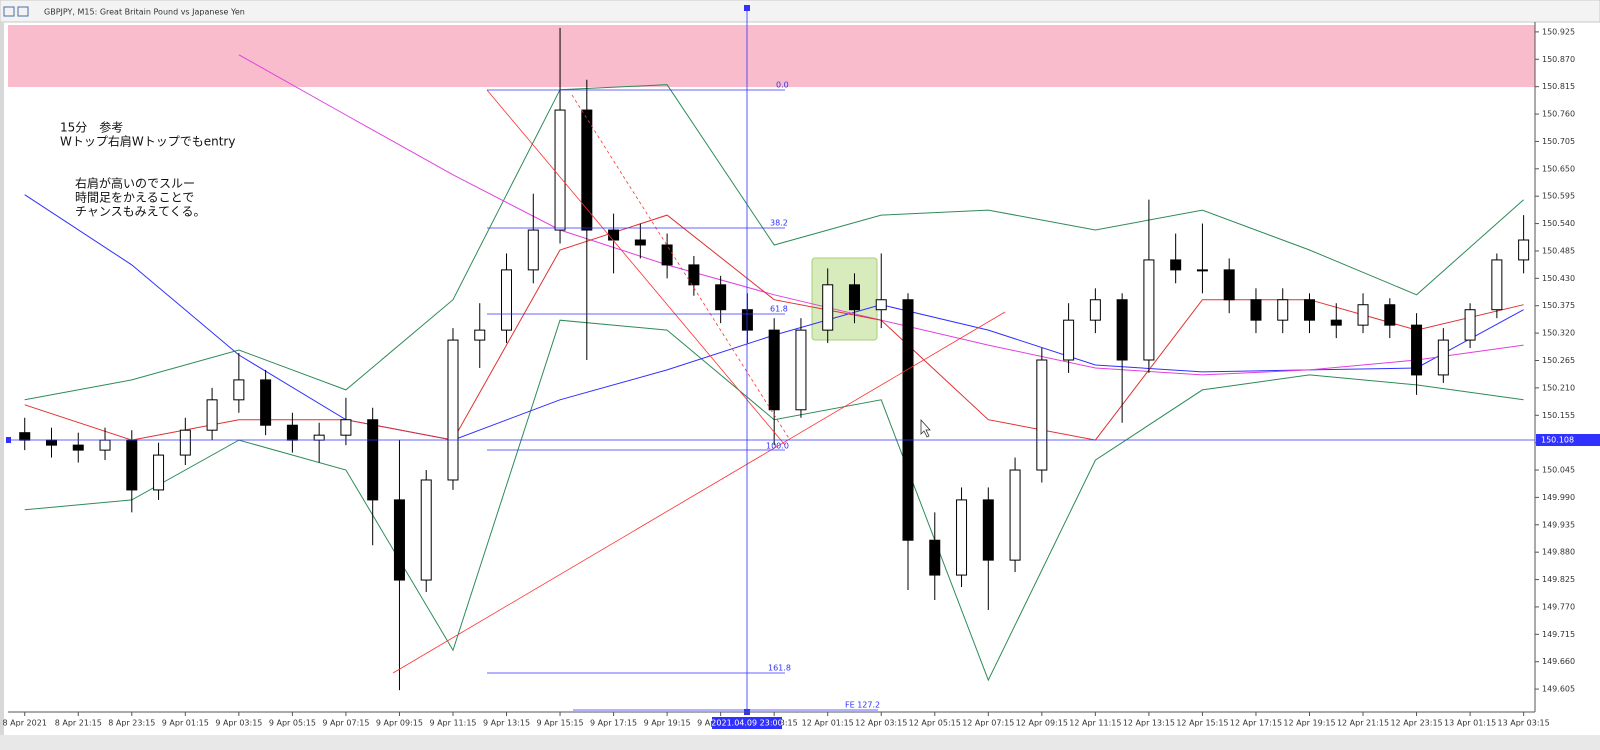  What do you see at coordinates (1524, 723) in the screenshot?
I see `x-tick-label: 13 Apr 03:15` at bounding box center [1524, 723].